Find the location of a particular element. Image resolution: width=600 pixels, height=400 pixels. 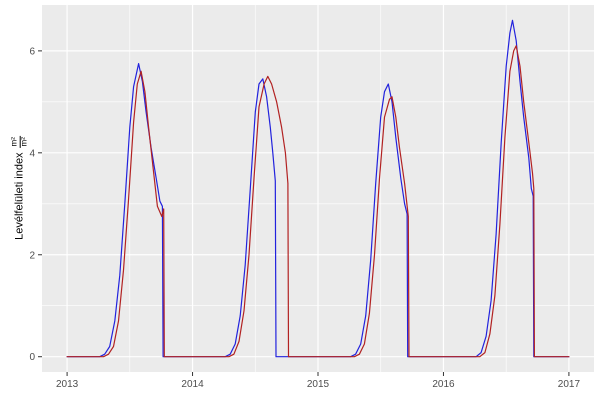

y-tick-label: 2 is located at coordinates (32, 255).